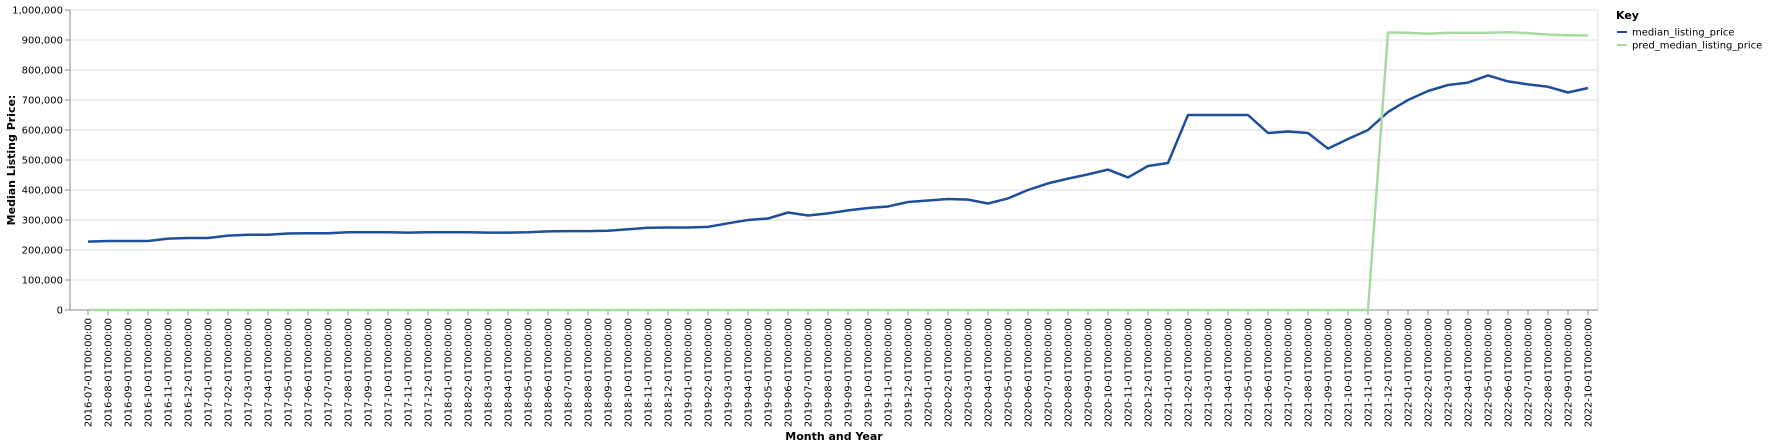  I want to click on legend-label: median_listing_price, so click(1683, 33).